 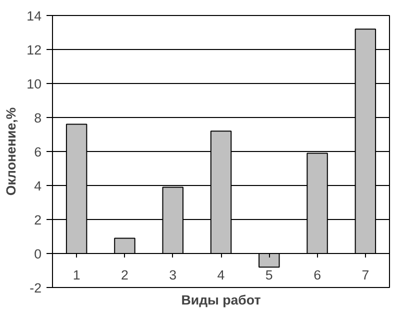 I want to click on x-tick-label: 6, so click(x=317, y=275).